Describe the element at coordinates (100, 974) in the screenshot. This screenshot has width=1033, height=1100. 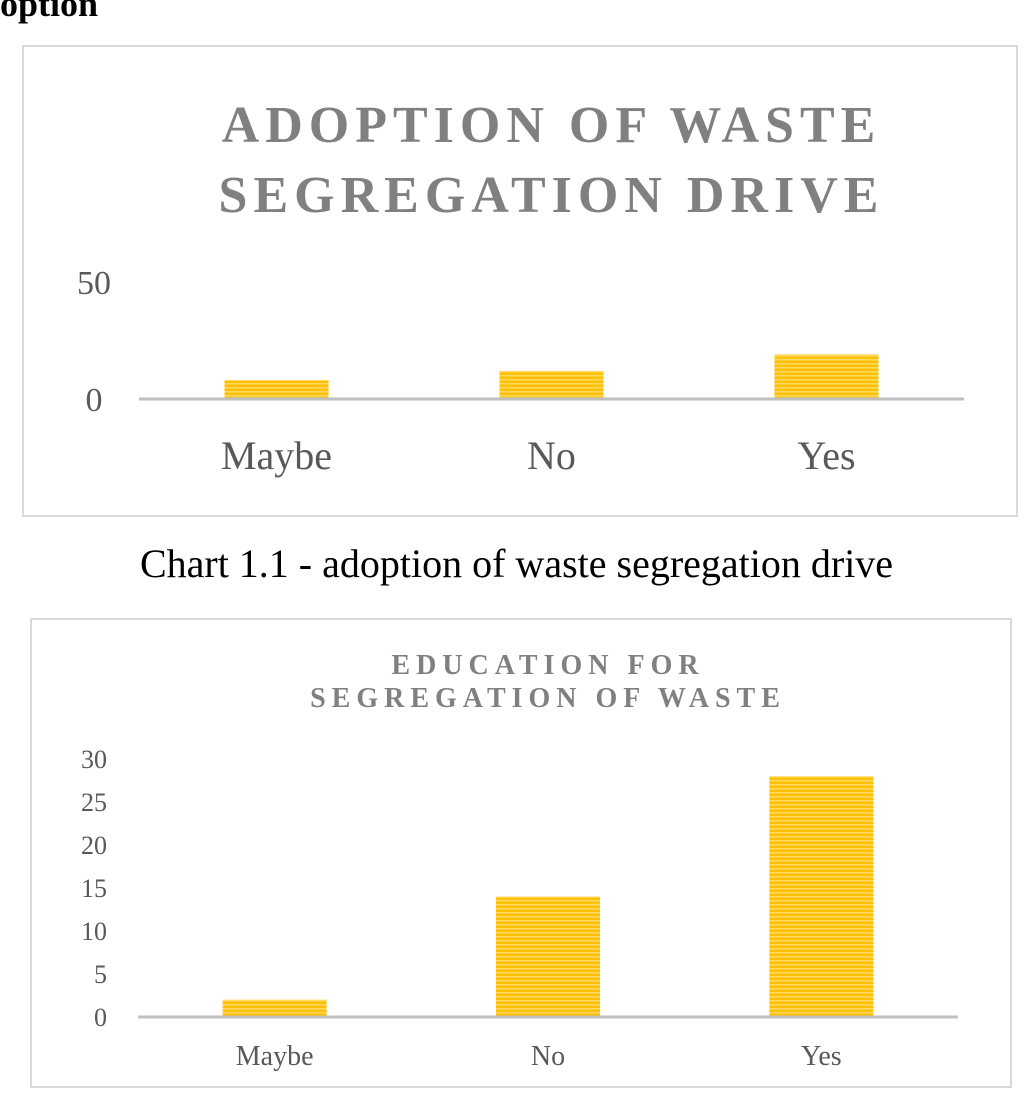
I see `y-tick-label: 5` at that location.